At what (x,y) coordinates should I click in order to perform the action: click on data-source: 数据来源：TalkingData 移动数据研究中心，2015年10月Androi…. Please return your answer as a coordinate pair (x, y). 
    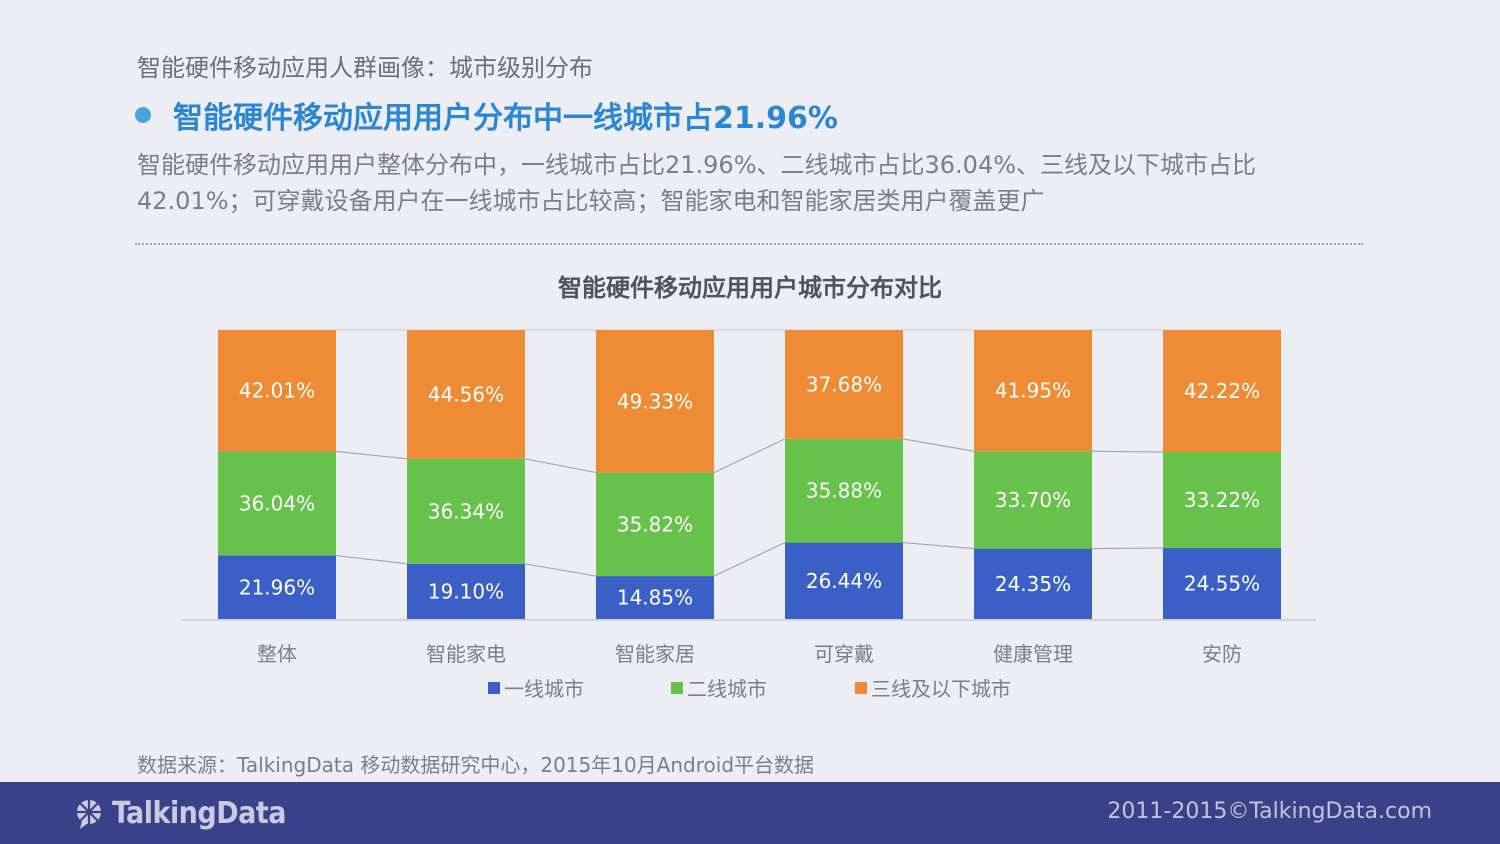
    Looking at the image, I should click on (476, 765).